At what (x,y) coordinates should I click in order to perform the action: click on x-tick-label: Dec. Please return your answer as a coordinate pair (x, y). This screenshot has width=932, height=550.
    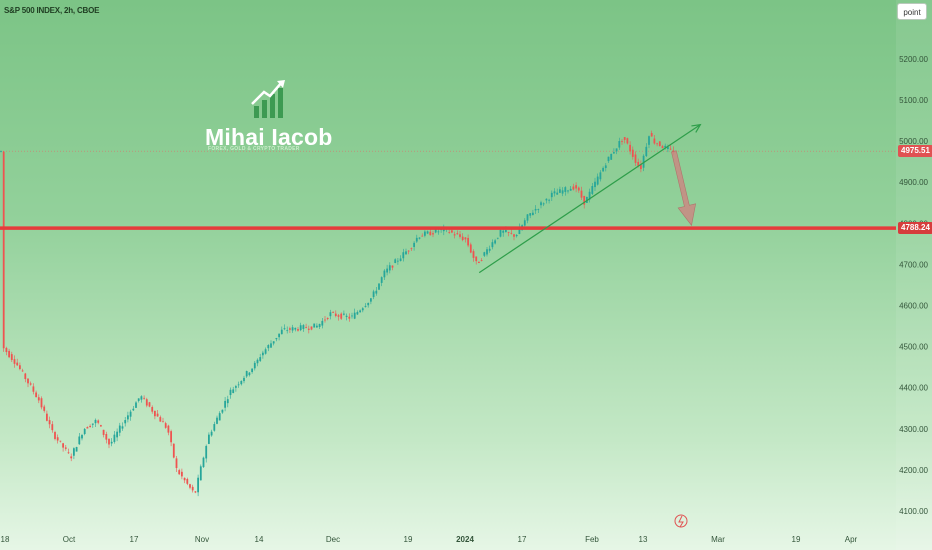
    Looking at the image, I should click on (333, 539).